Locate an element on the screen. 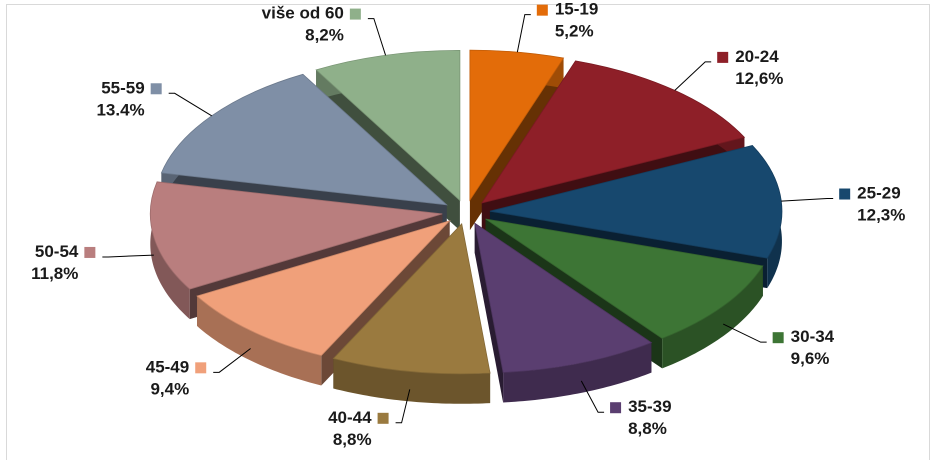  pie-slice-više-od-60 is located at coordinates (388, 125).